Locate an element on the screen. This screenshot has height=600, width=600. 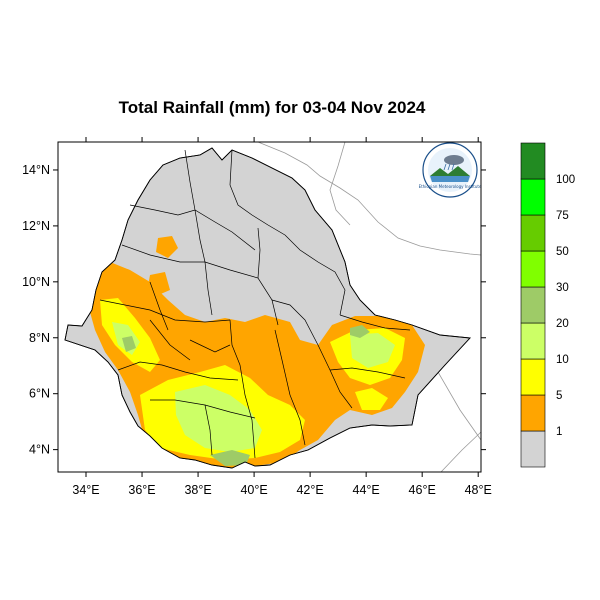
x-tick-label: 34°E is located at coordinates (85, 490).